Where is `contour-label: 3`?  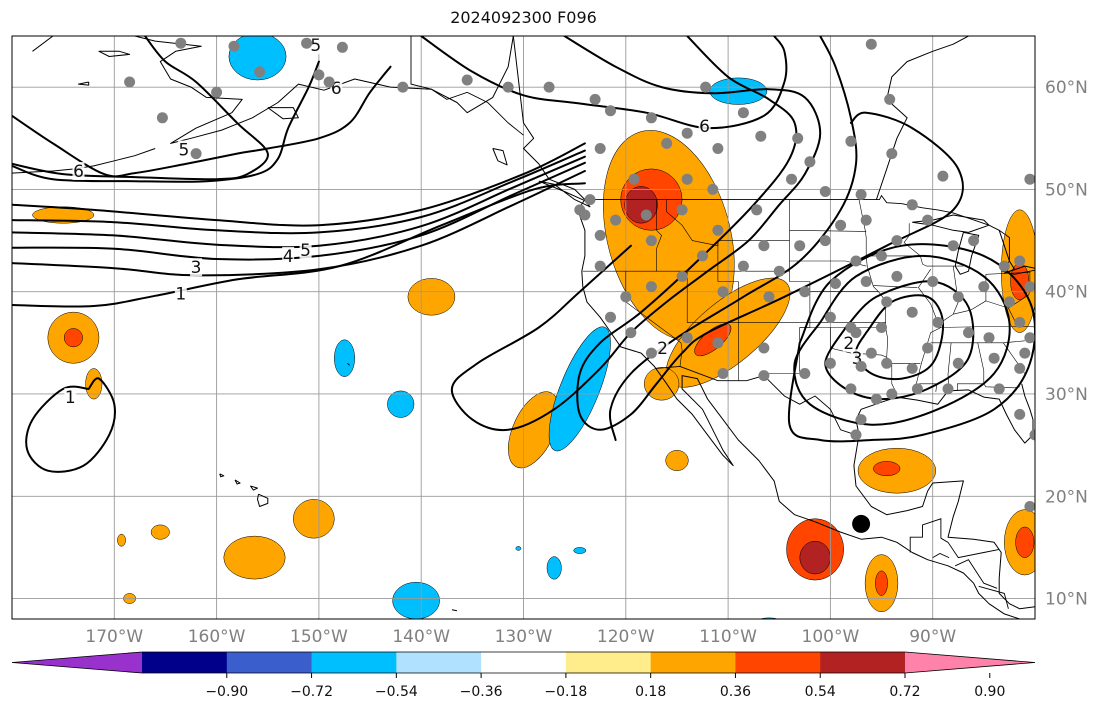 contour-label: 3 is located at coordinates (196, 268).